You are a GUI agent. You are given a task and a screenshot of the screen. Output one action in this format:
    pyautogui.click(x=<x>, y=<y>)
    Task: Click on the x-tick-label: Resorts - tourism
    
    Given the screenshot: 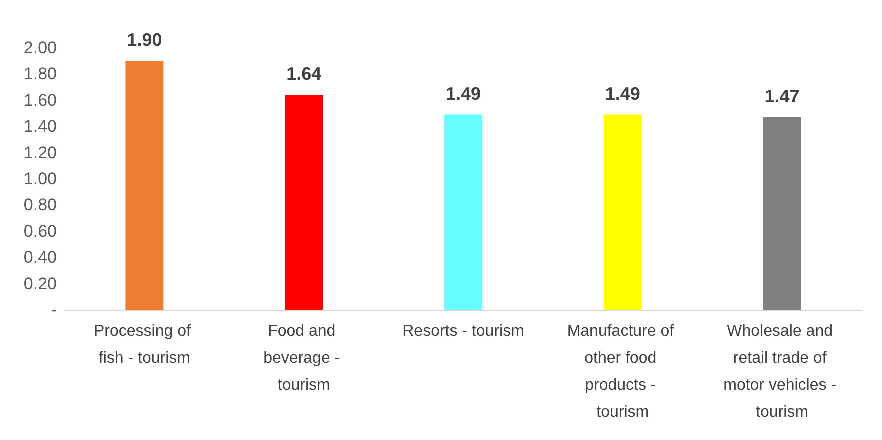 What is the action you would take?
    pyautogui.click(x=463, y=331)
    